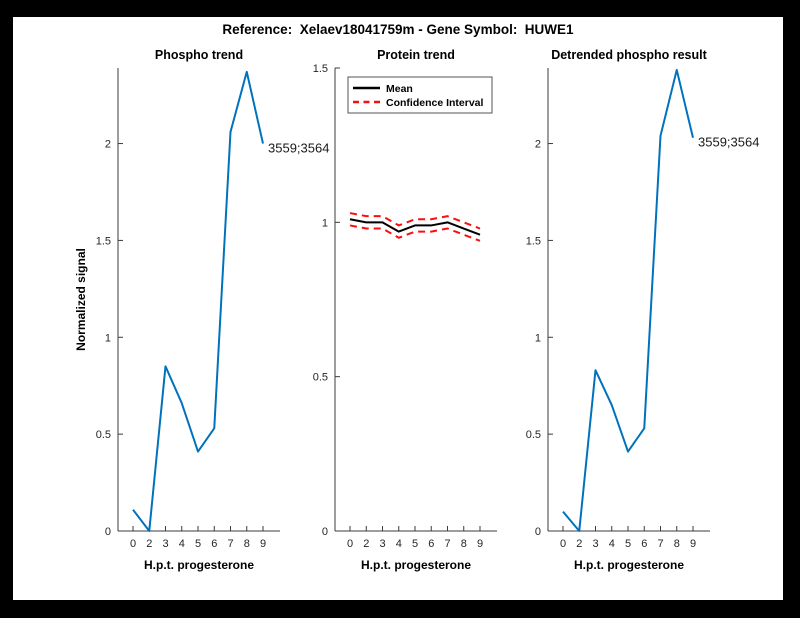  What do you see at coordinates (629, 55) in the screenshot?
I see `subplot-title: Detrended phospho result` at bounding box center [629, 55].